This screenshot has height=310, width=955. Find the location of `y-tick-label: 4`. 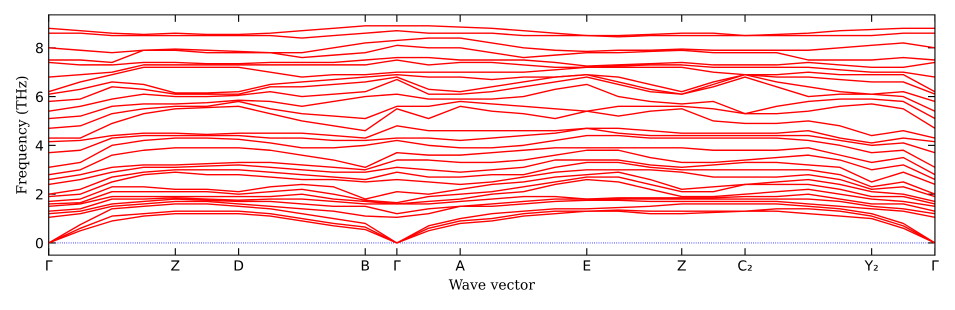

y-tick-label: 4 is located at coordinates (40, 145).